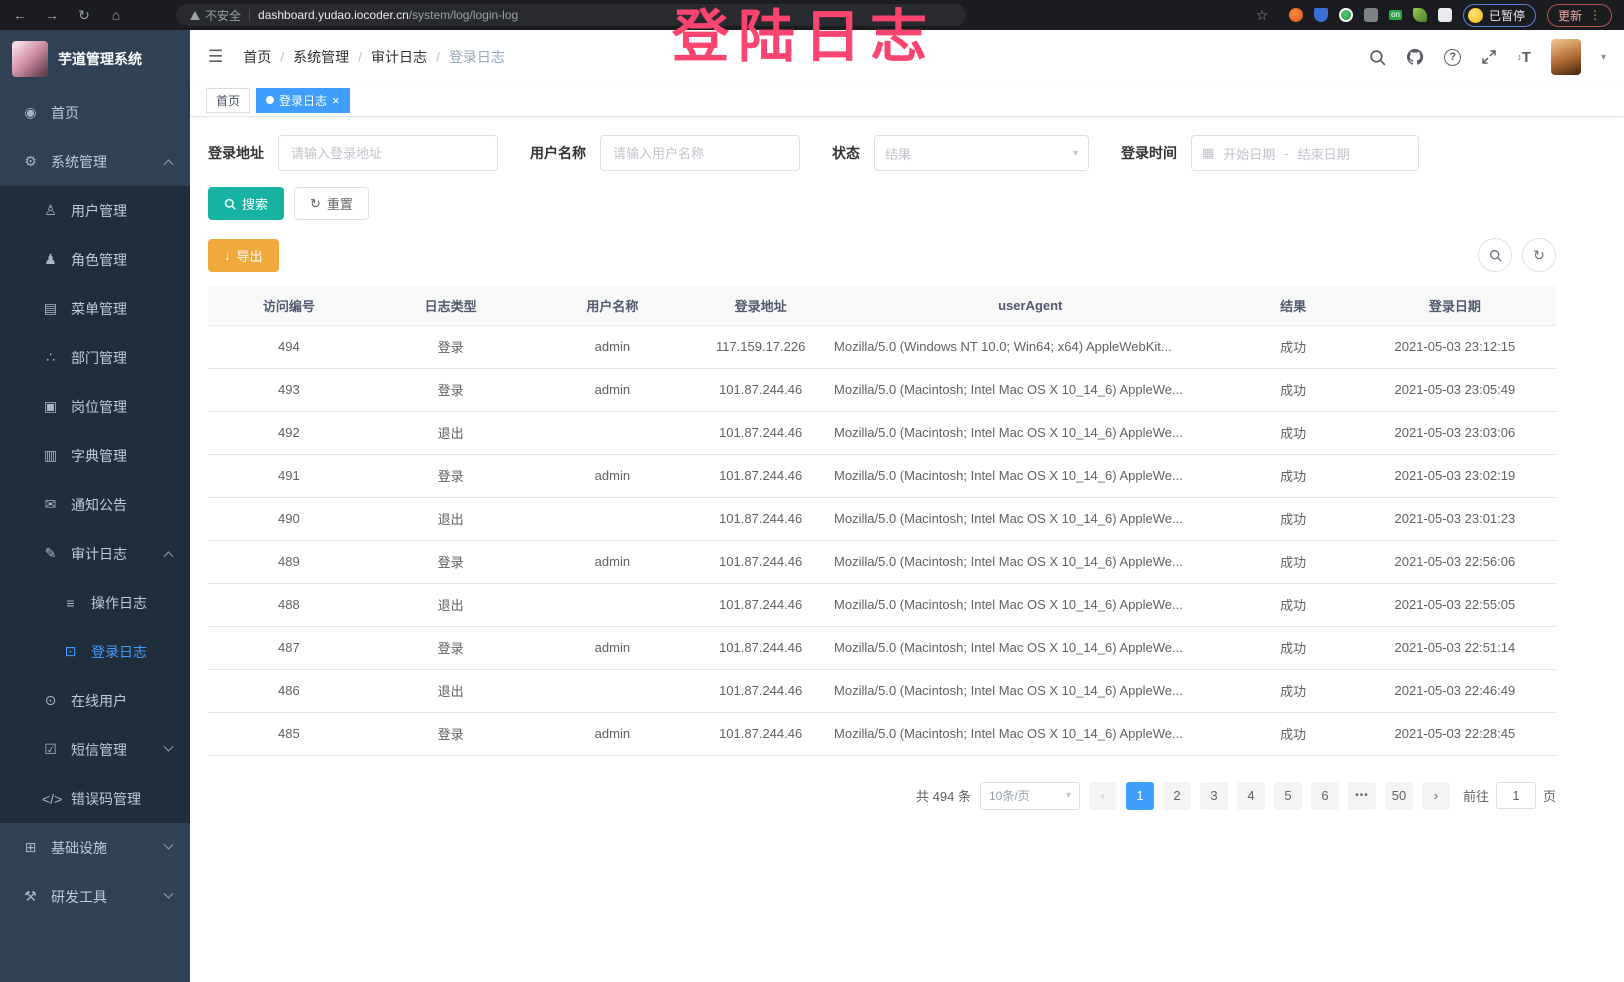 The height and width of the screenshot is (982, 1624). I want to click on page-button: 4, so click(1250, 795).